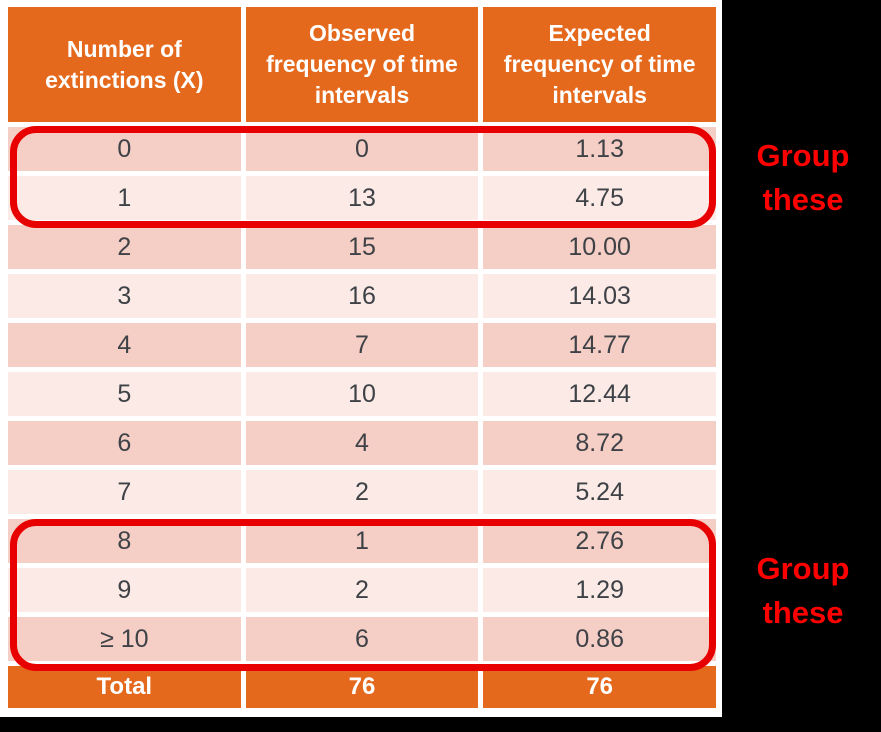 The image size is (881, 732). What do you see at coordinates (124, 247) in the screenshot?
I see `row-2-x: 2` at bounding box center [124, 247].